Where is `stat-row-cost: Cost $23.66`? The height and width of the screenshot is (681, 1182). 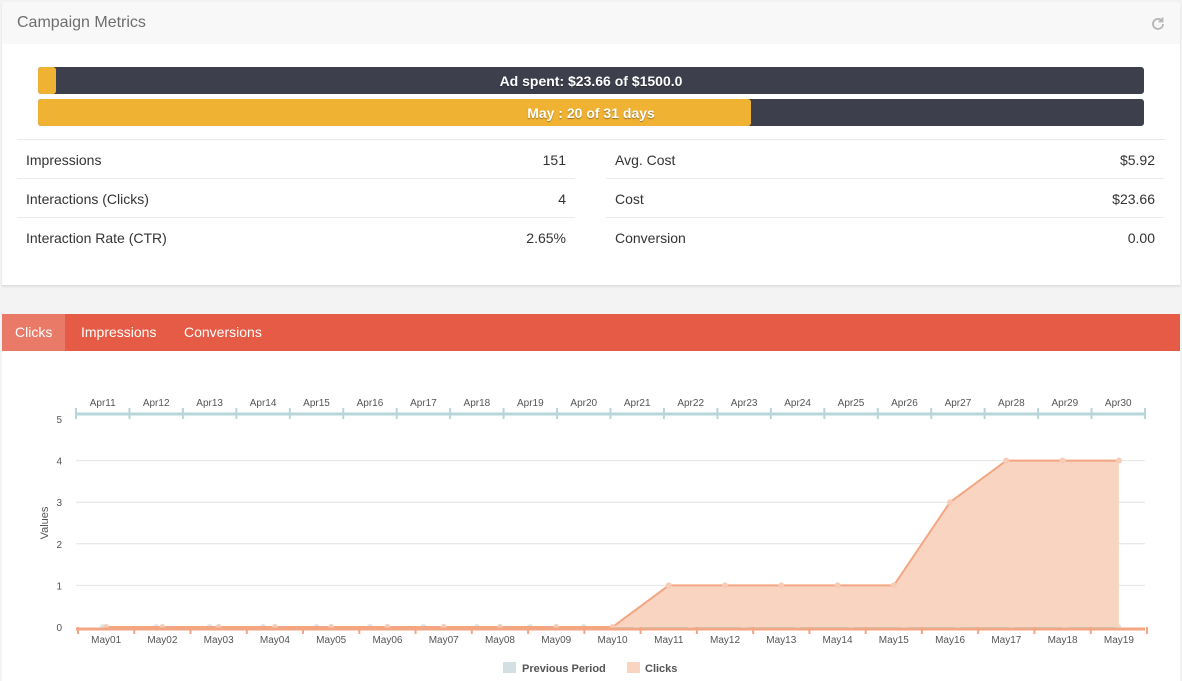 stat-row-cost: Cost $23.66 is located at coordinates (885, 198).